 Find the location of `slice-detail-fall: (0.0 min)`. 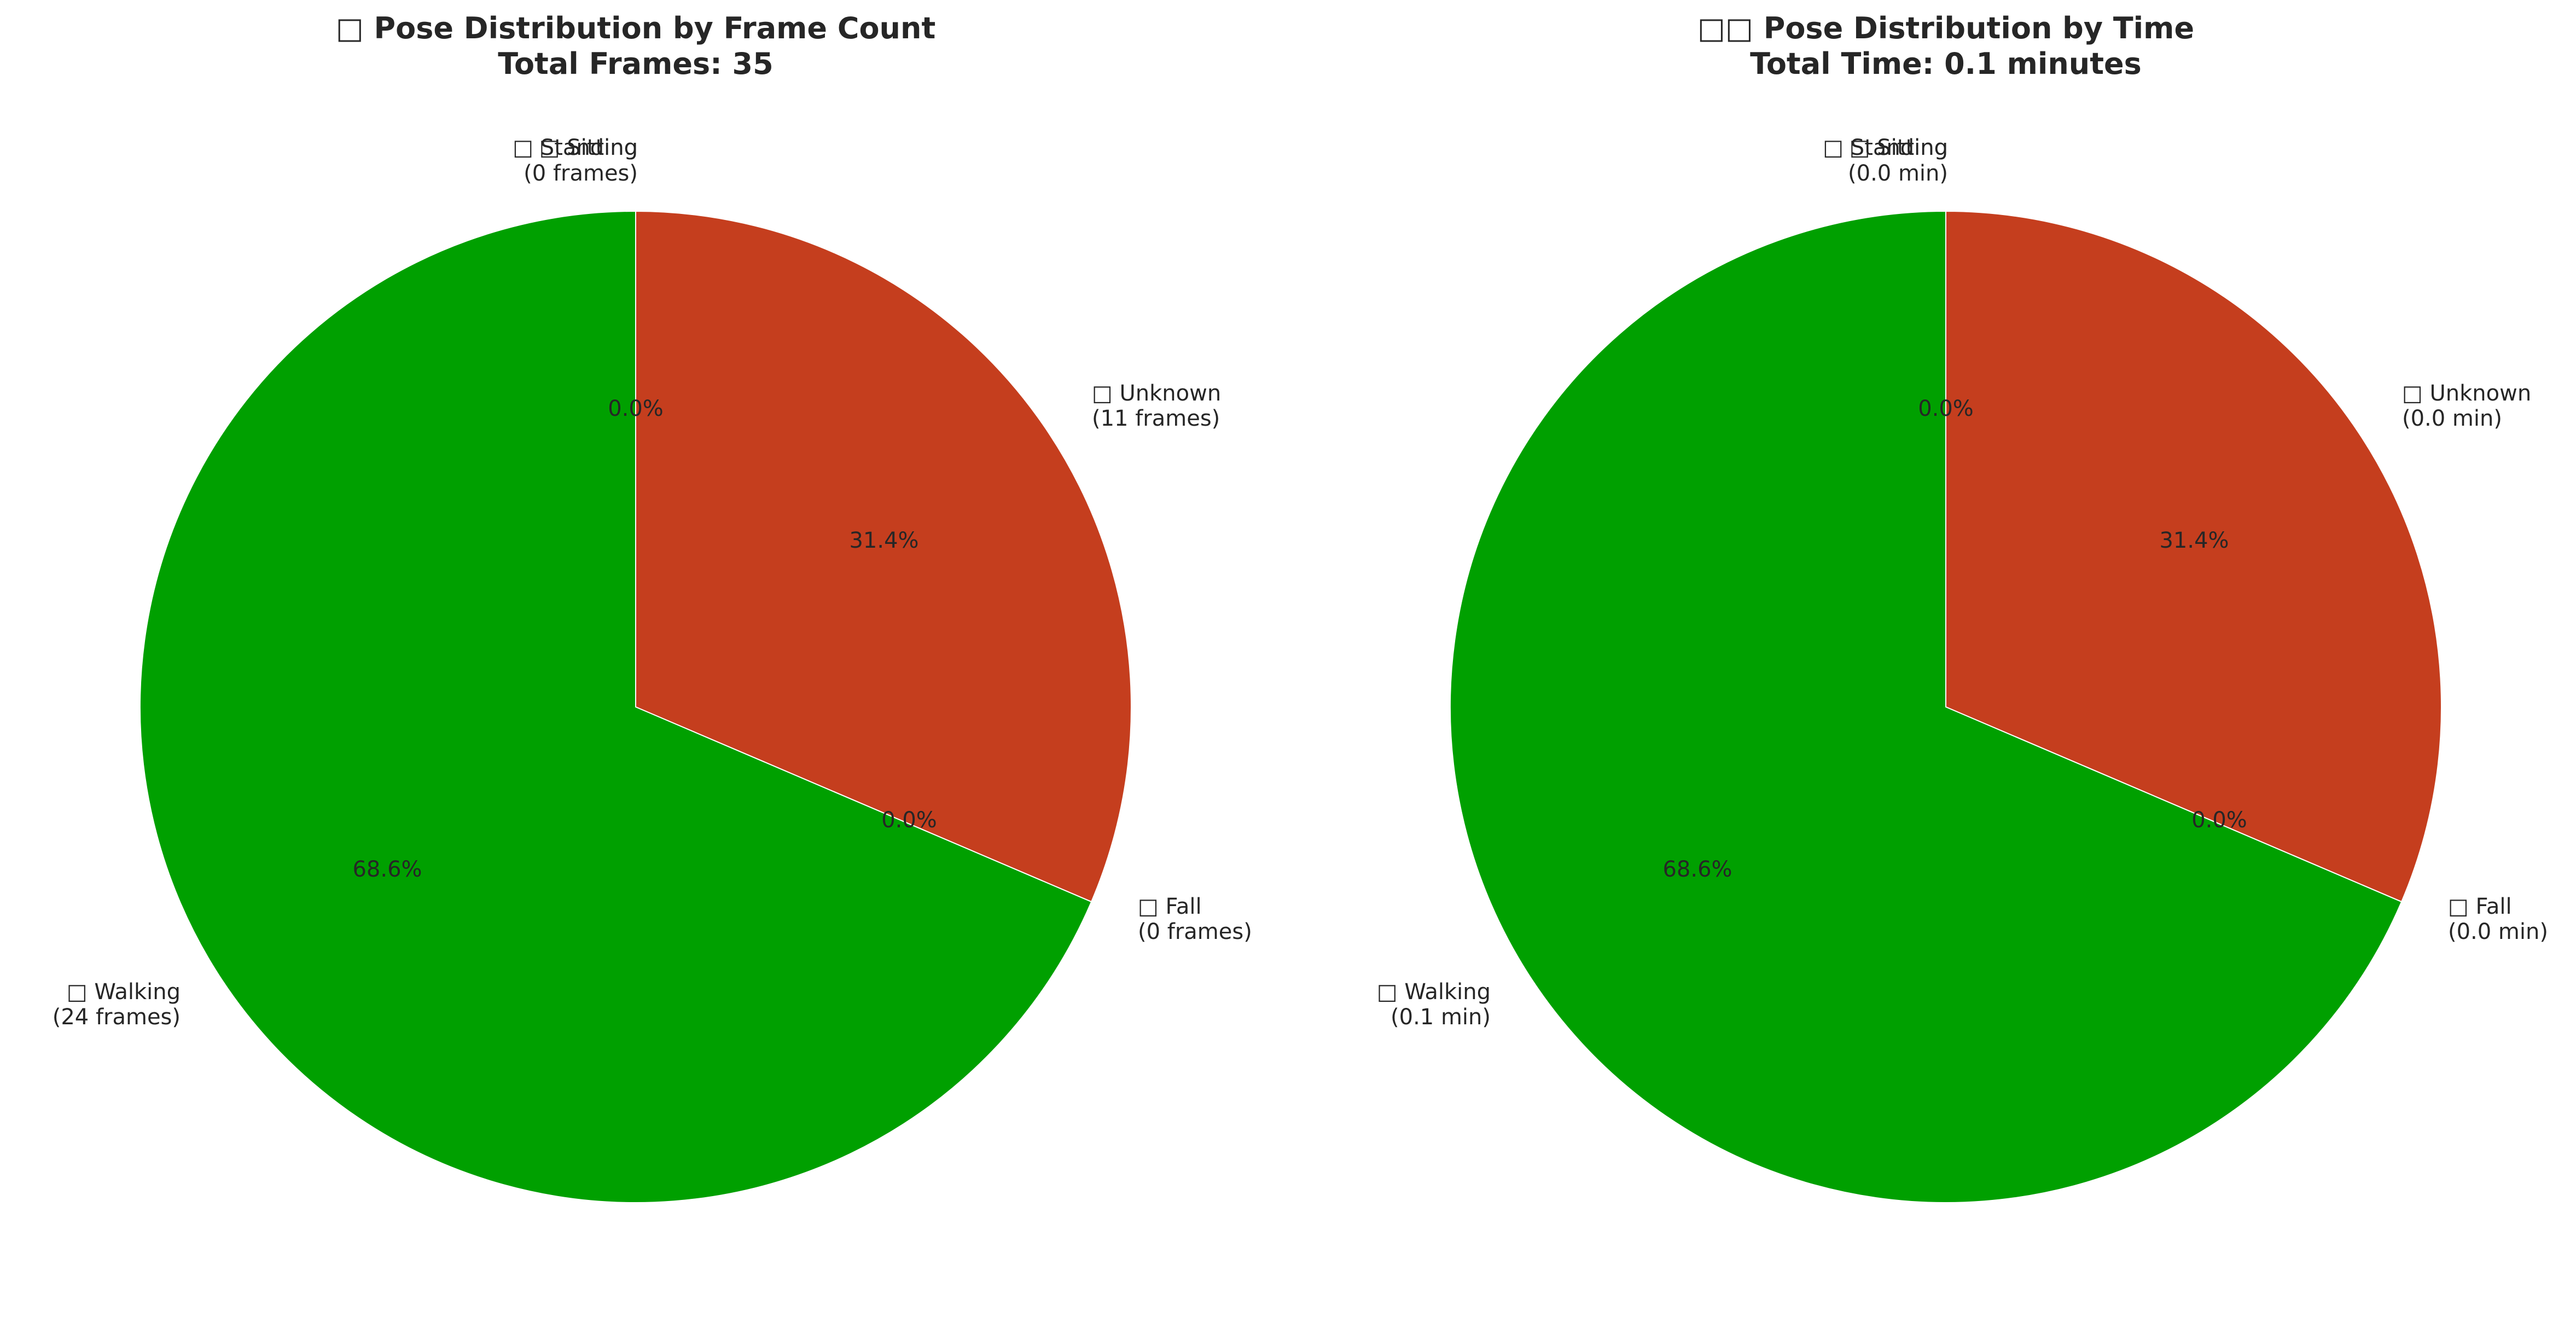

slice-detail-fall: (0.0 min) is located at coordinates (2498, 931).